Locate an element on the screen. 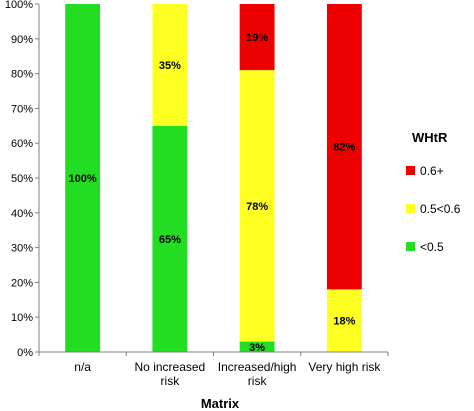 The width and height of the screenshot is (474, 411). data-label: 82% is located at coordinates (344, 148).